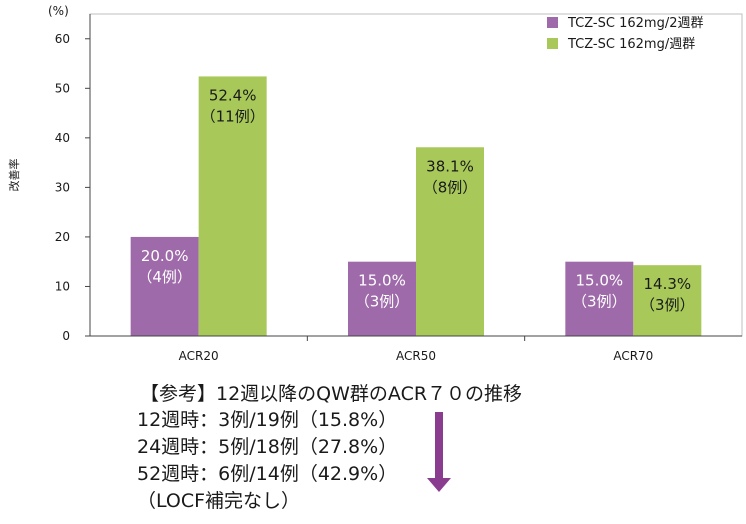  Describe the element at coordinates (267, 420) in the screenshot. I see `note-line: 12週時：3例/19例（15.8%）` at that location.